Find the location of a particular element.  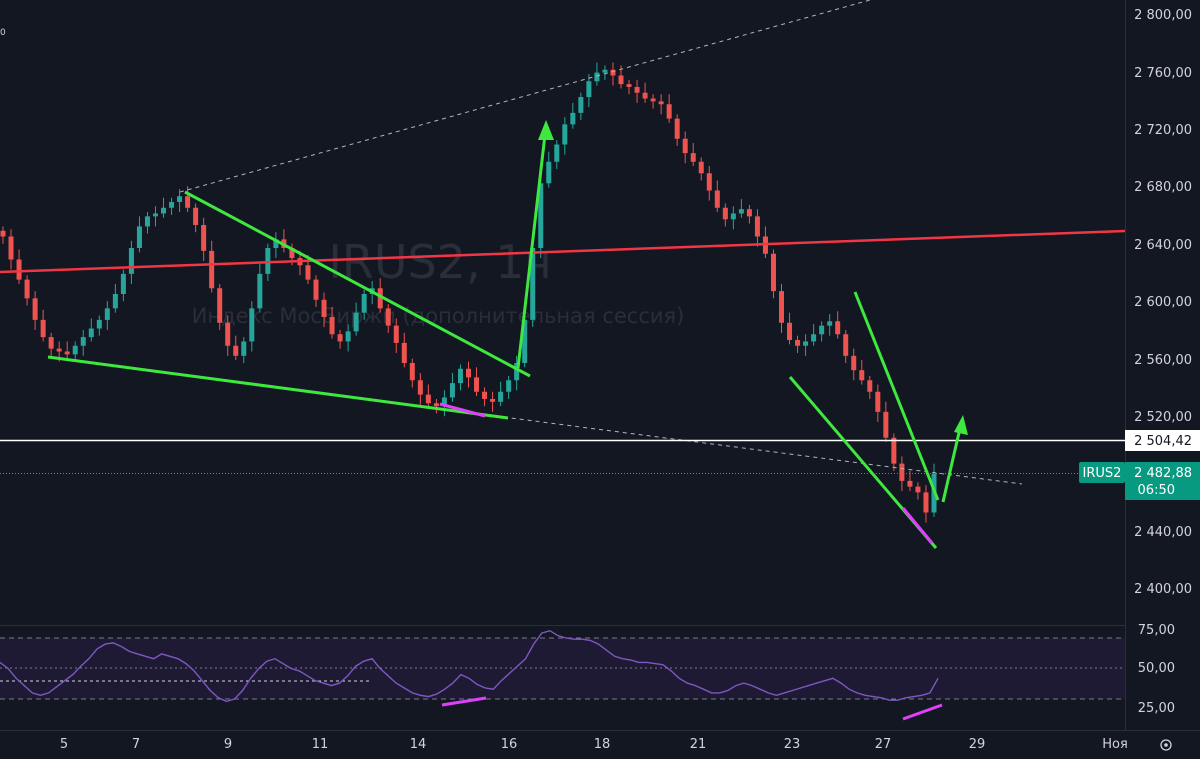

price-tick-label: 2 640,00 is located at coordinates (1163, 245).